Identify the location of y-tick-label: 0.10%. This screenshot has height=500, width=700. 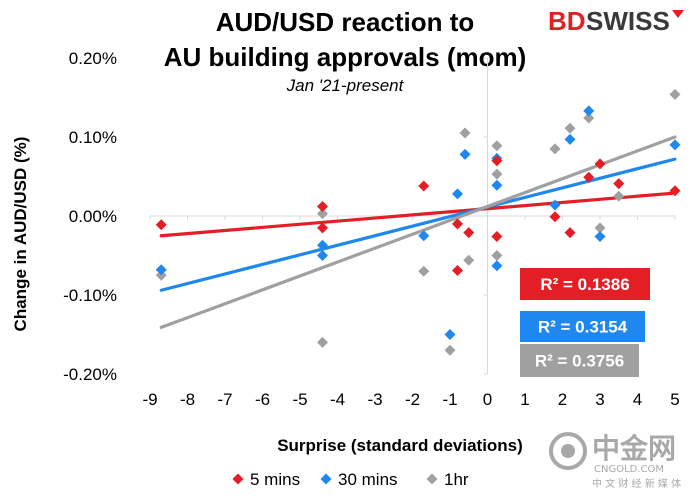
(93, 137).